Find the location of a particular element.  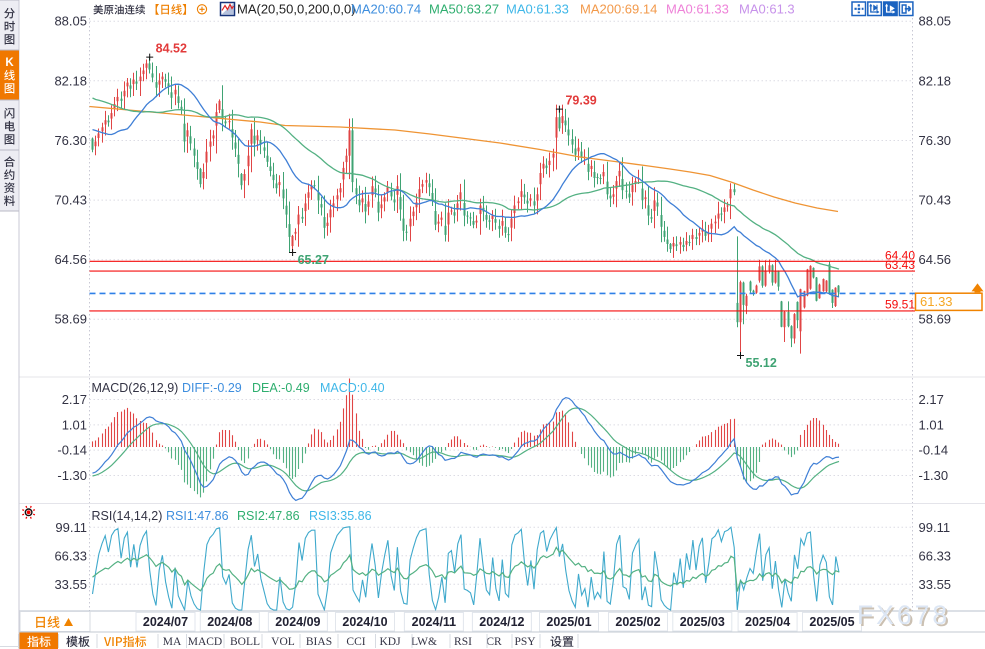

svg-text: MA(20,50,0,200,0,0) is located at coordinates (296, 9).